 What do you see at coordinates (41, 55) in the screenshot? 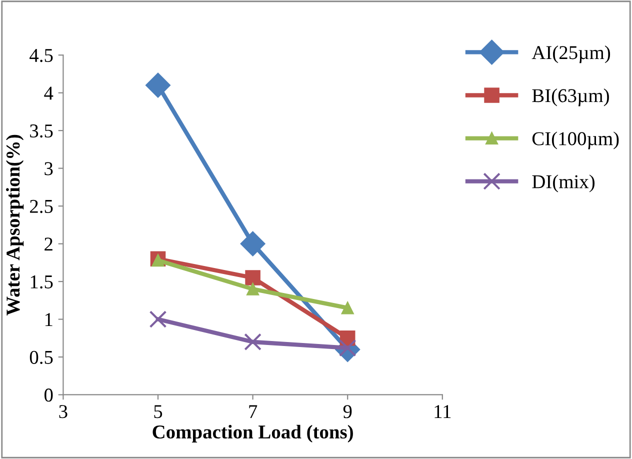
I see `y-tick-label: 4.5` at bounding box center [41, 55].